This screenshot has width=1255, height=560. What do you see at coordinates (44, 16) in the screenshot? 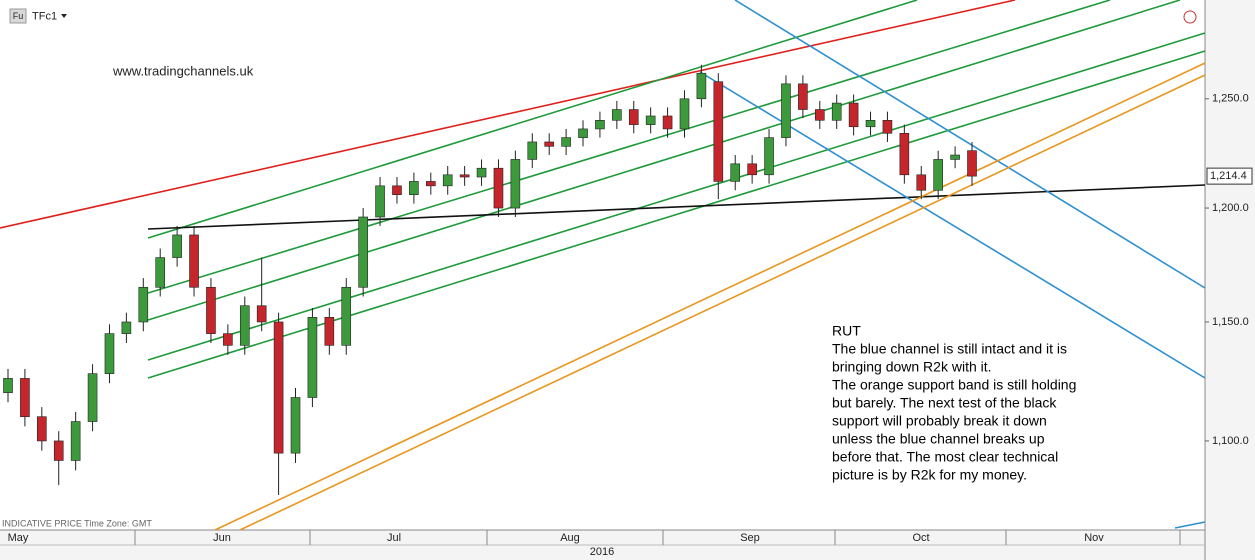
I see `symbol: TFc1` at bounding box center [44, 16].